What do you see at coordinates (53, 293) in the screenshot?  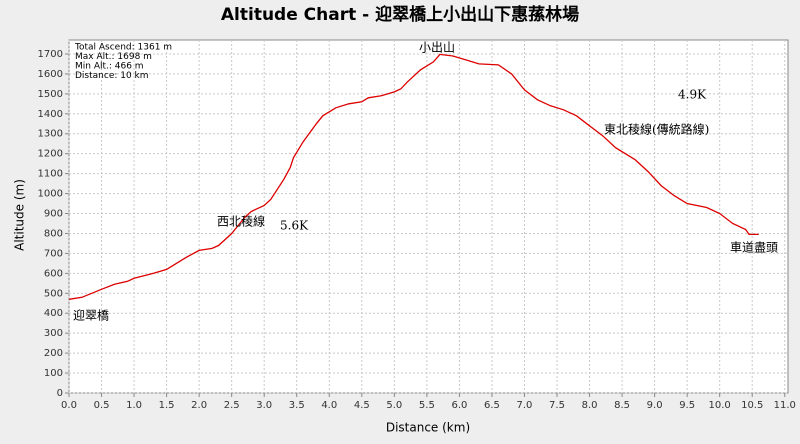 I see `y-tick-label: 500` at bounding box center [53, 293].